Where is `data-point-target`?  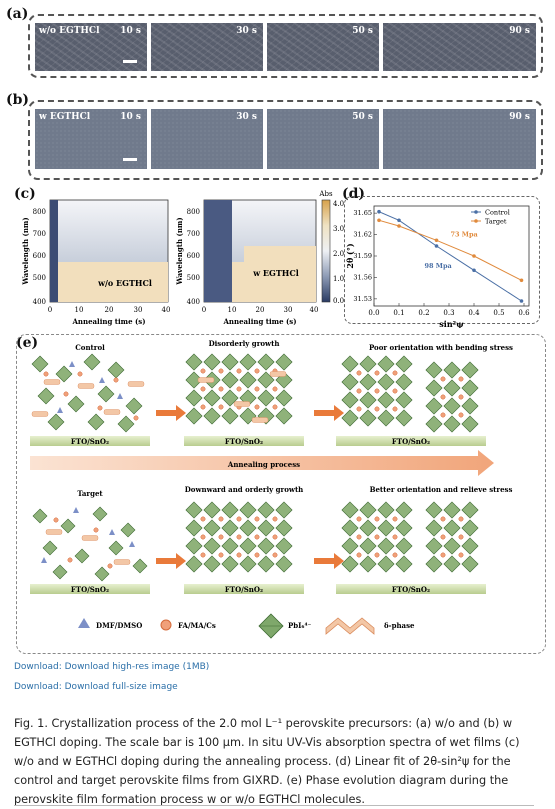 data-point-target is located at coordinates (379, 220).